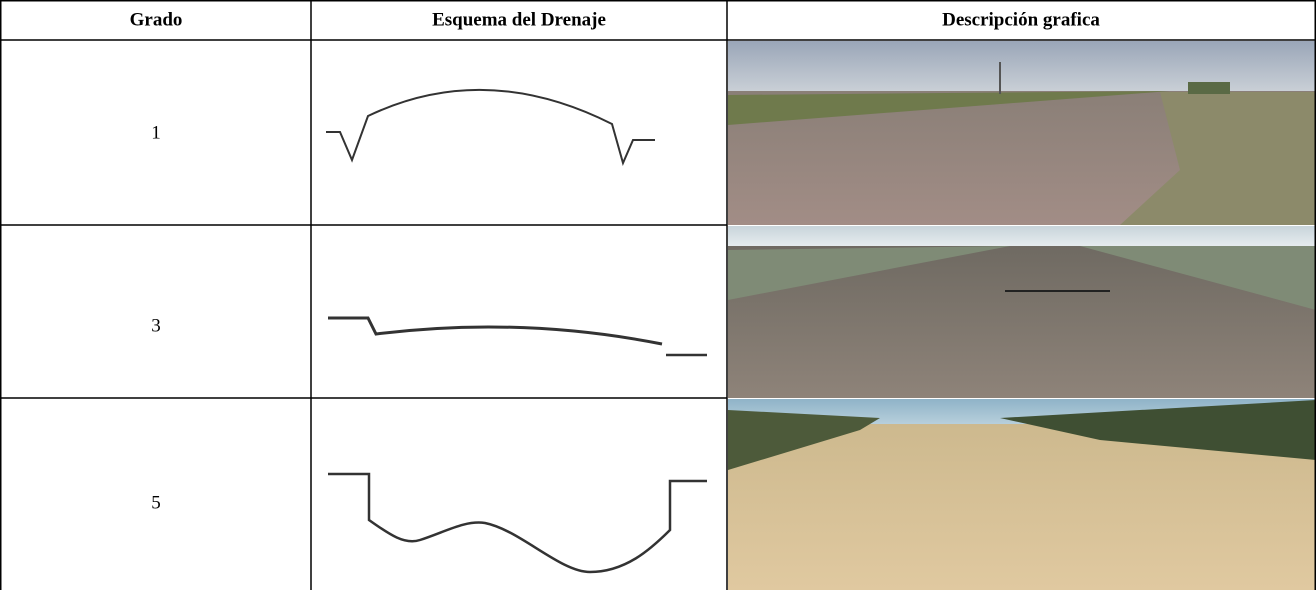  I want to click on header-cell: Descripción grafica, so click(1021, 19).